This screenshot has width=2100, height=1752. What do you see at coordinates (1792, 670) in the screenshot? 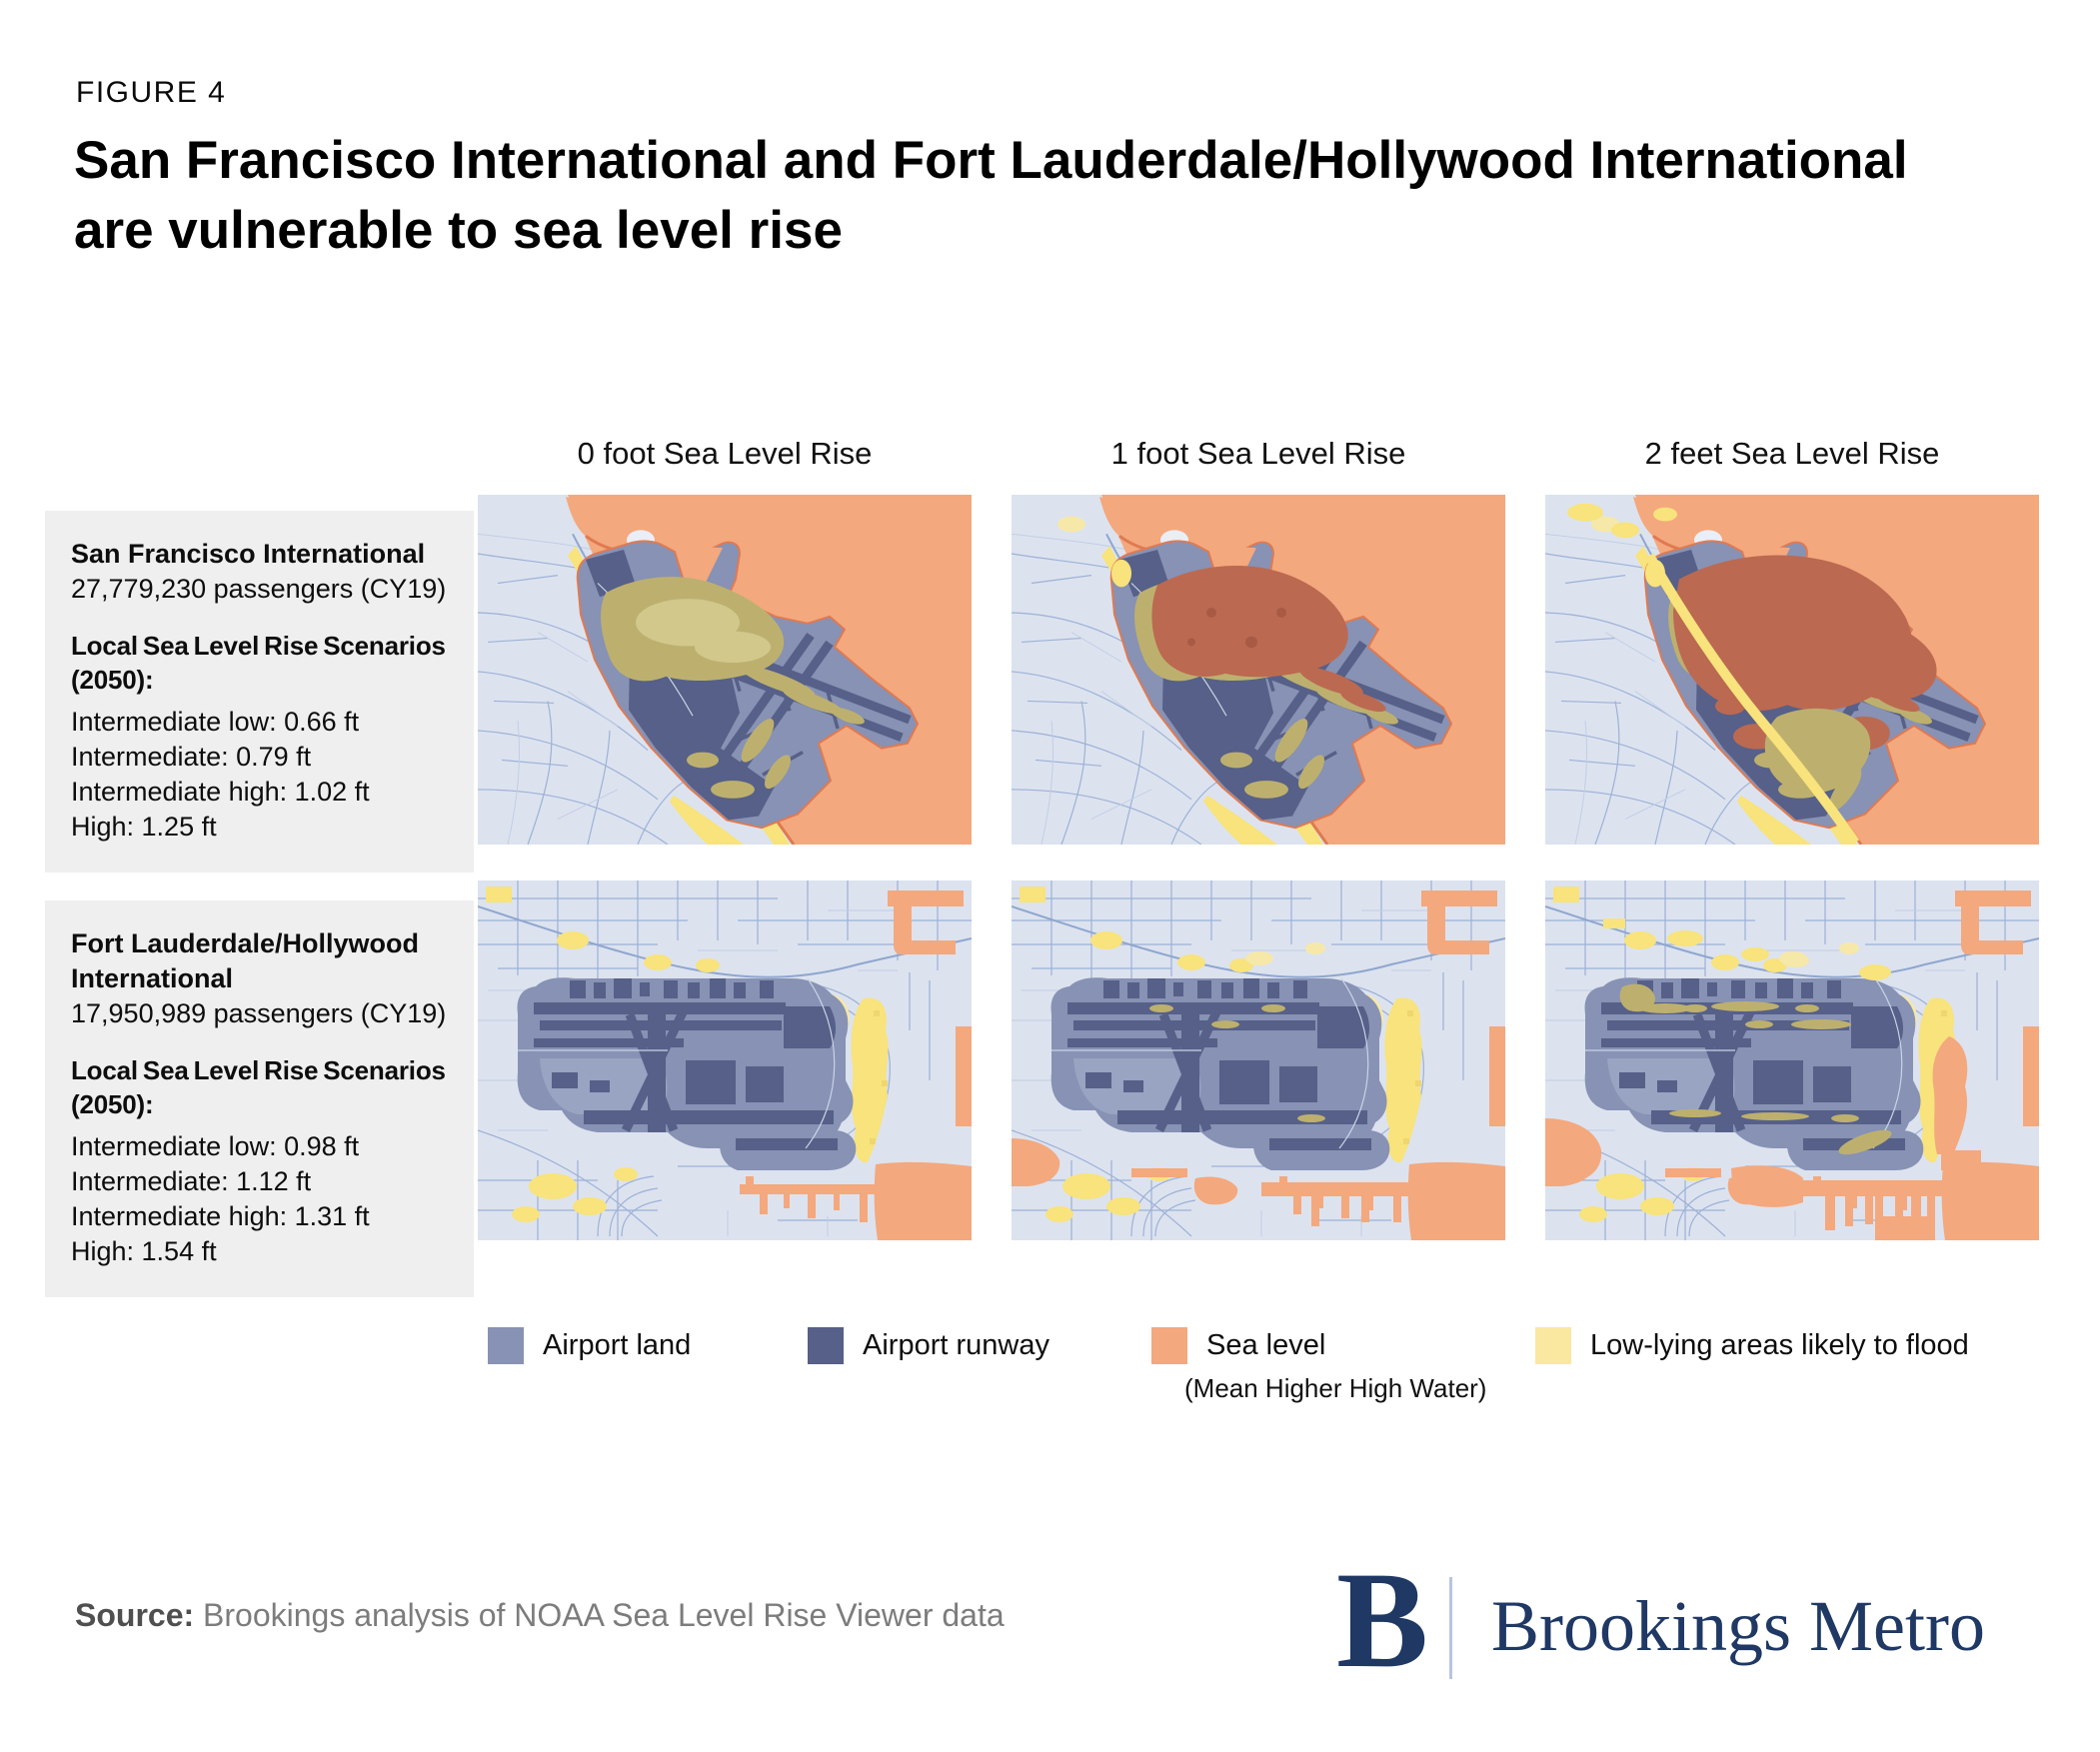
I see `map-sfo-2ft` at bounding box center [1792, 670].